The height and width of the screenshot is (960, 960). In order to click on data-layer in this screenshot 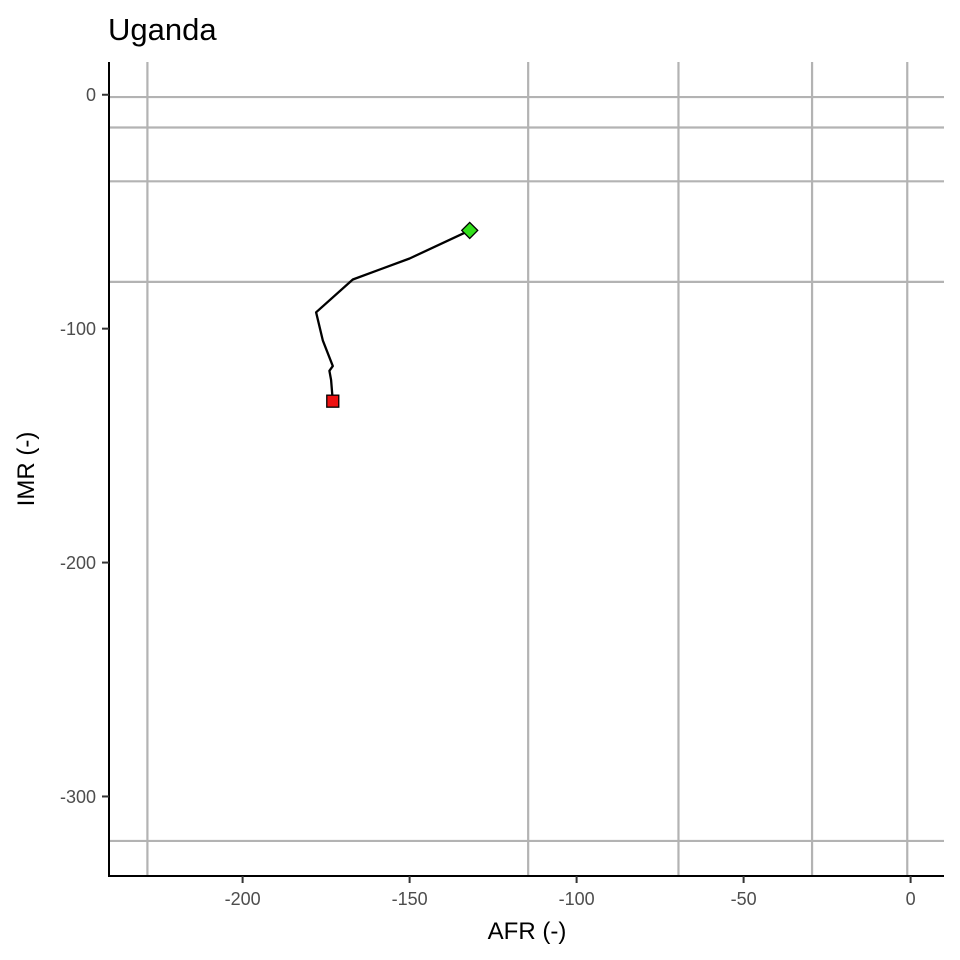, I will do `click(396, 314)`.